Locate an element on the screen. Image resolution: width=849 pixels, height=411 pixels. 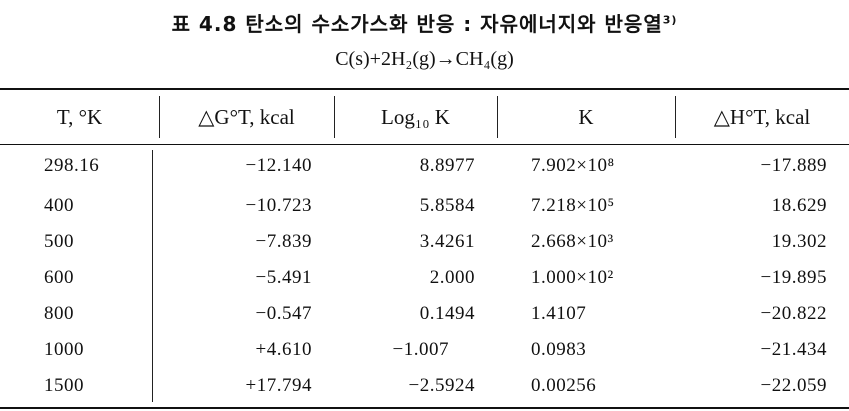
column-header-k: K is located at coordinates (586, 116).